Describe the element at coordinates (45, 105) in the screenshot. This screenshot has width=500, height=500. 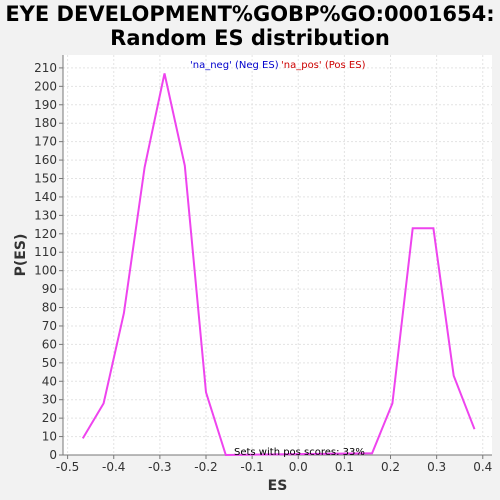
I see `y-tick-label: 190` at that location.